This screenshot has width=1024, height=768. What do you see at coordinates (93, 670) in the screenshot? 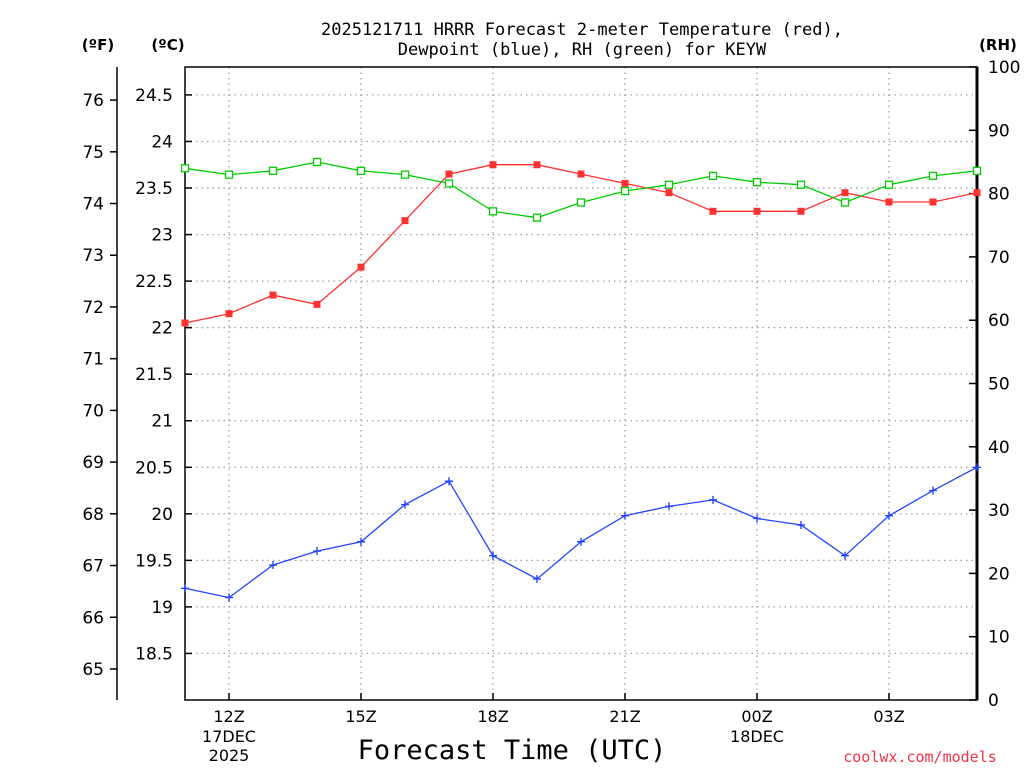
I see `fahrenheit-tick-label: 65` at bounding box center [93, 670].